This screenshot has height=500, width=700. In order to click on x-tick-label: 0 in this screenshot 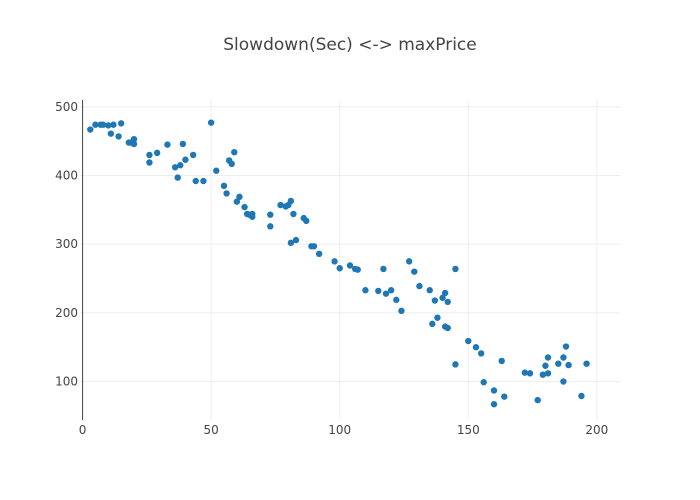, I will do `click(83, 430)`.